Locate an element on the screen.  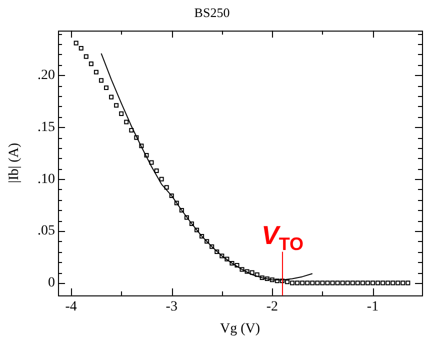
x-axis-title: Vg (V) is located at coordinates (240, 328).